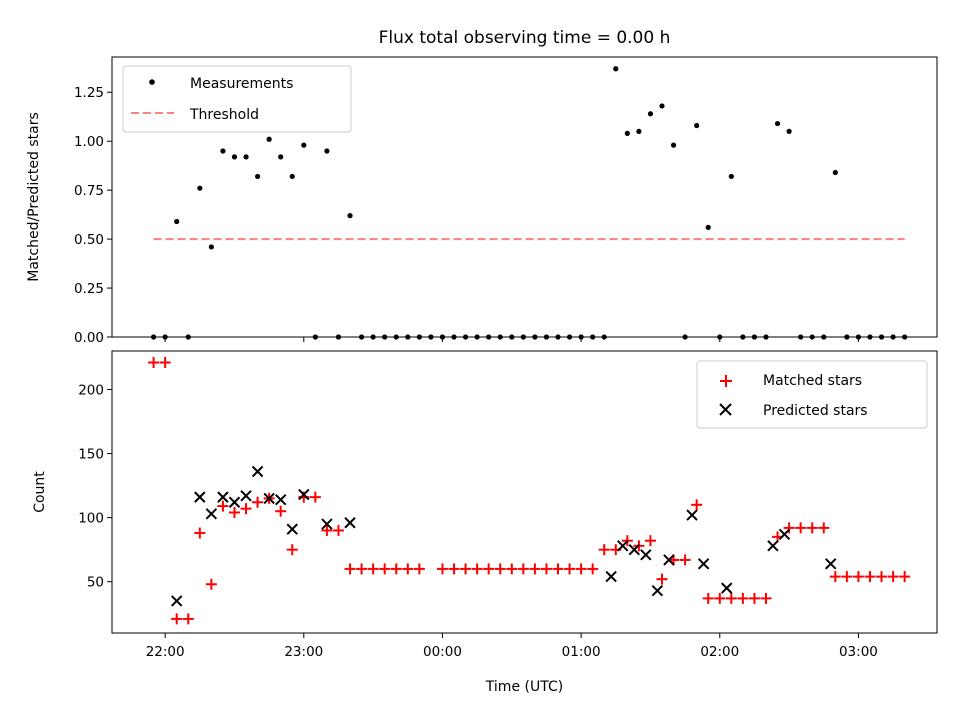  I want to click on top-y-axis-label: Matched/Predicted stars, so click(34, 197).